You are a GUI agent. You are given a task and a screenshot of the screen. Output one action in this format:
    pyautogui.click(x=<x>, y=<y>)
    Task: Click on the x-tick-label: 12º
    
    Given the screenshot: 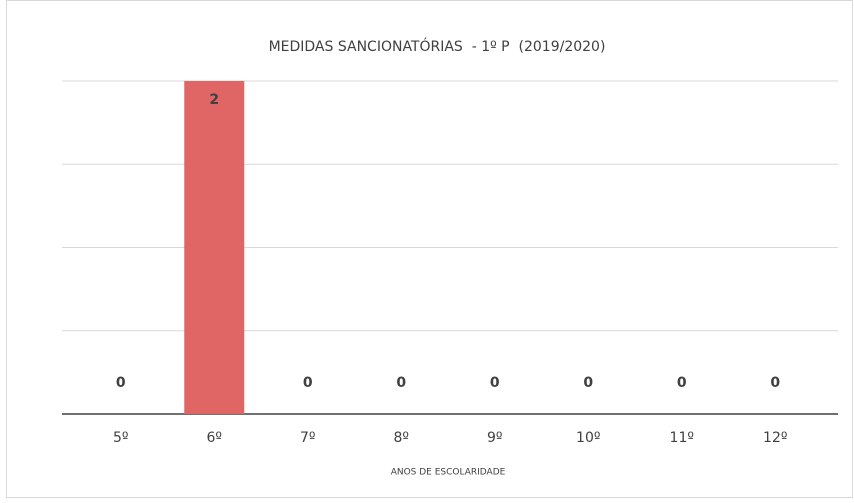 What is the action you would take?
    pyautogui.click(x=775, y=438)
    